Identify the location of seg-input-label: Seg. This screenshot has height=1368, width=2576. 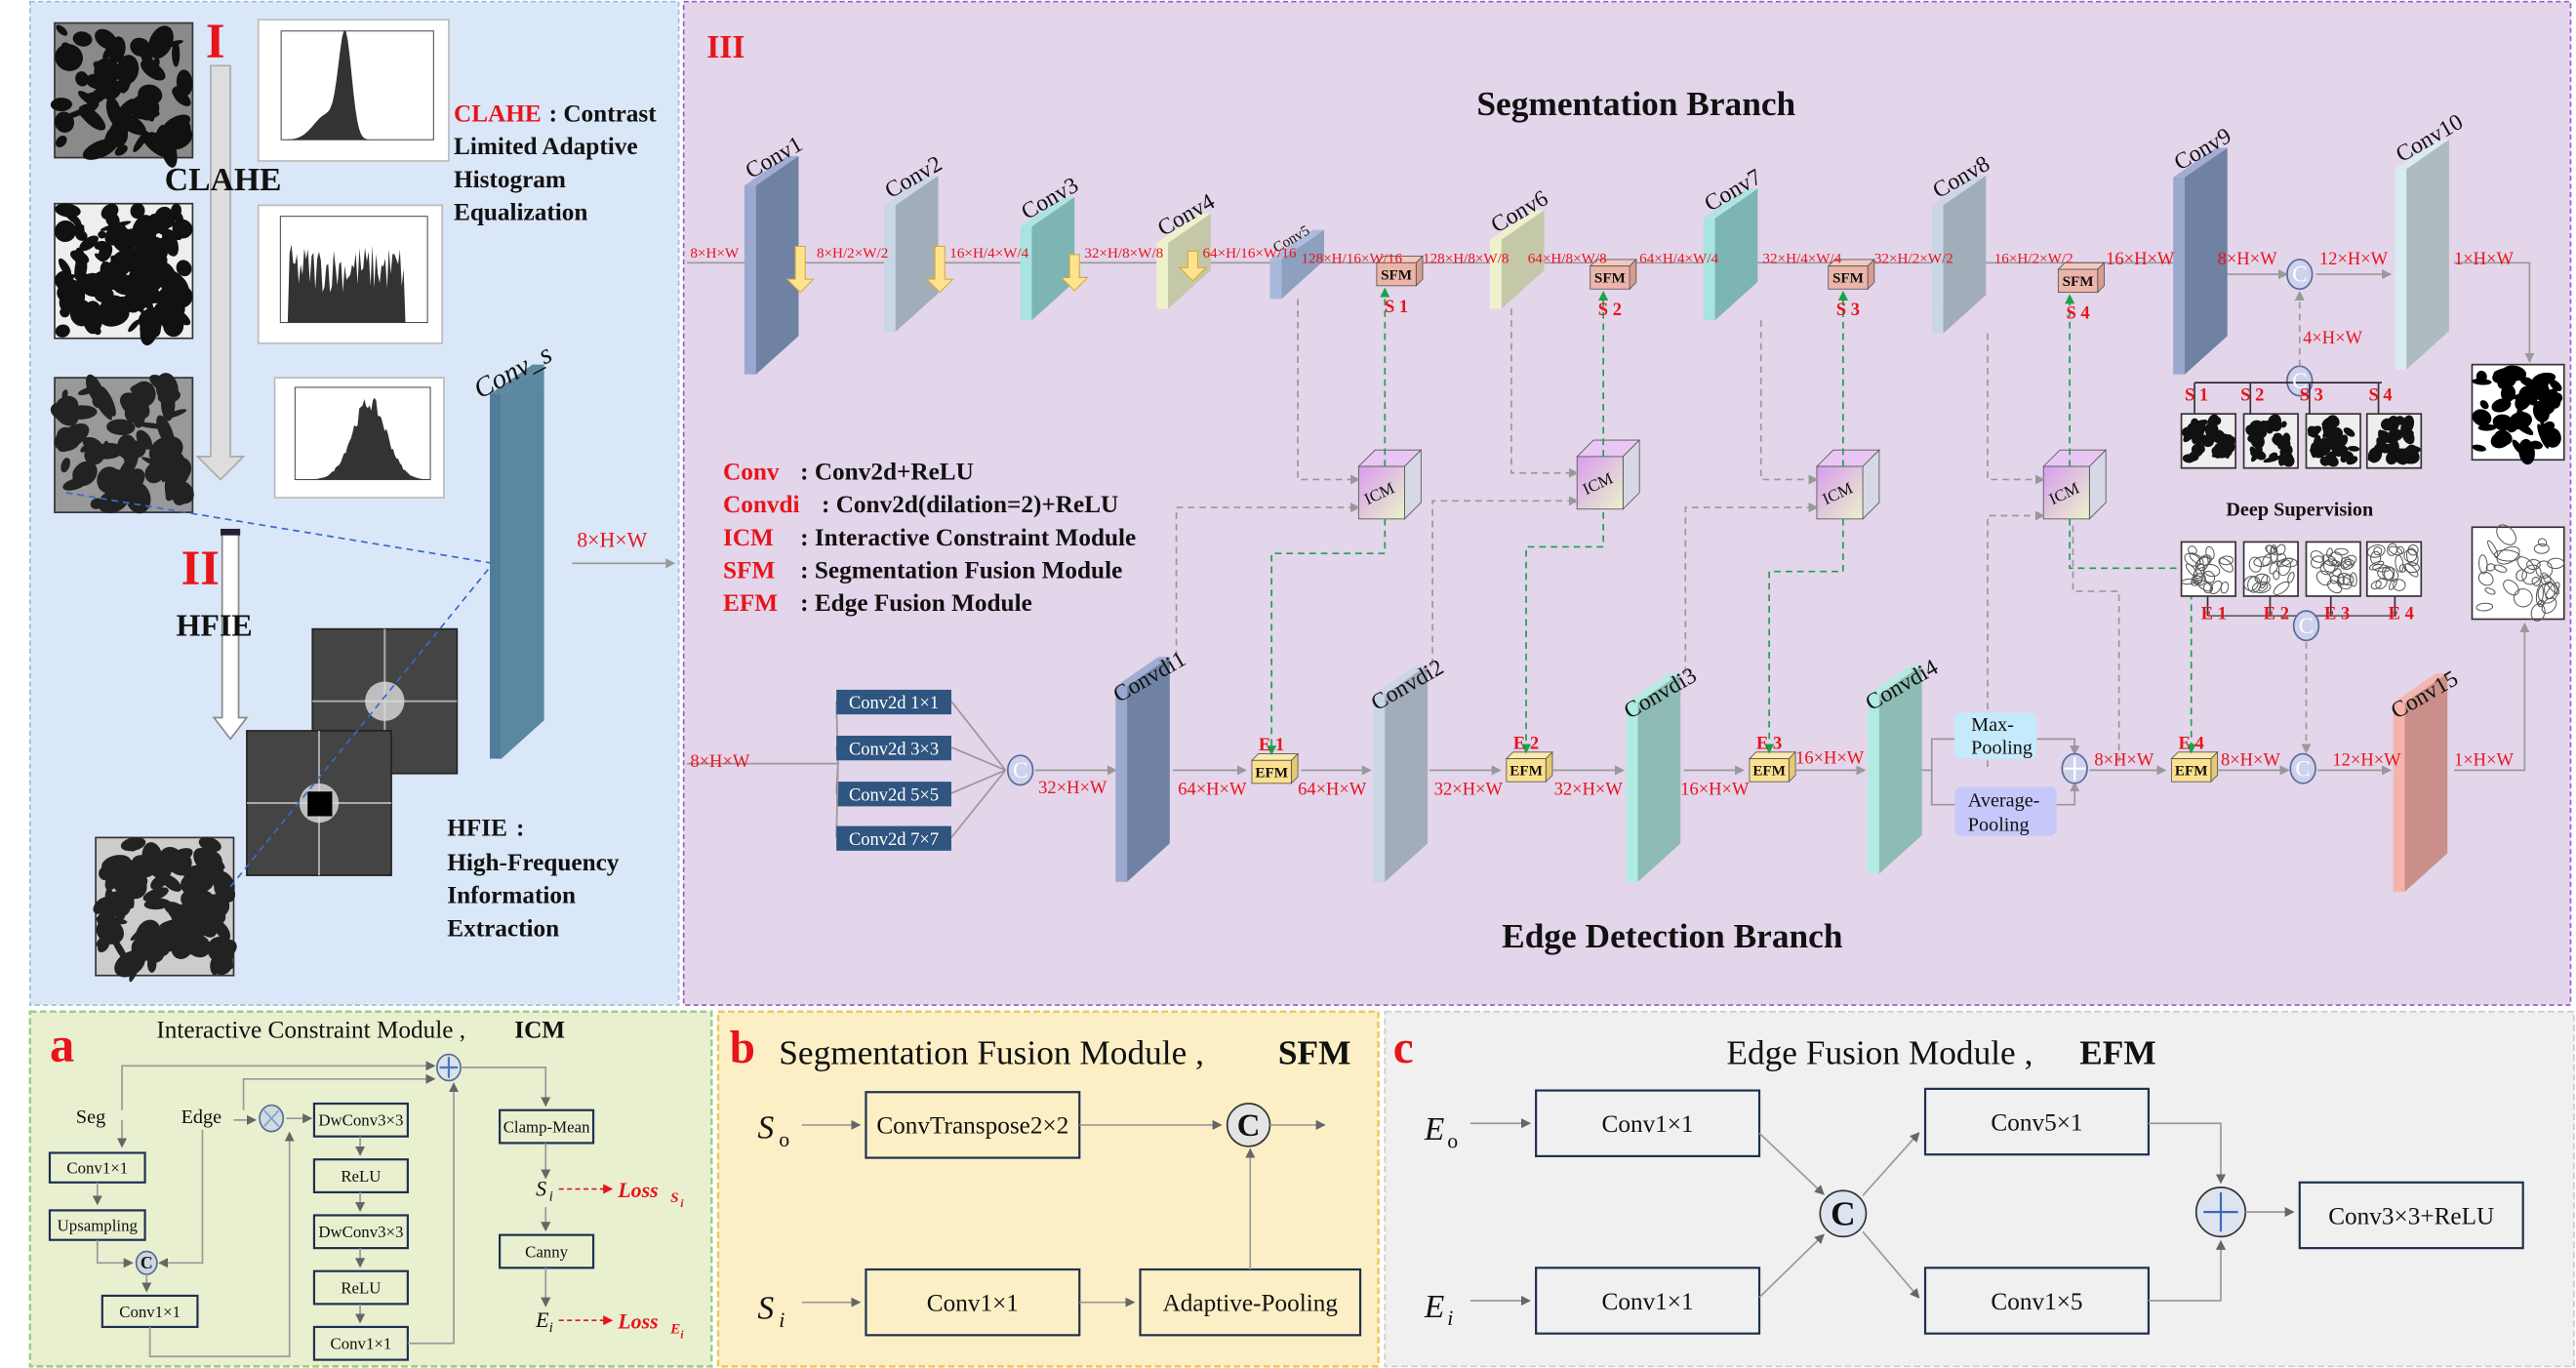
(90, 1117).